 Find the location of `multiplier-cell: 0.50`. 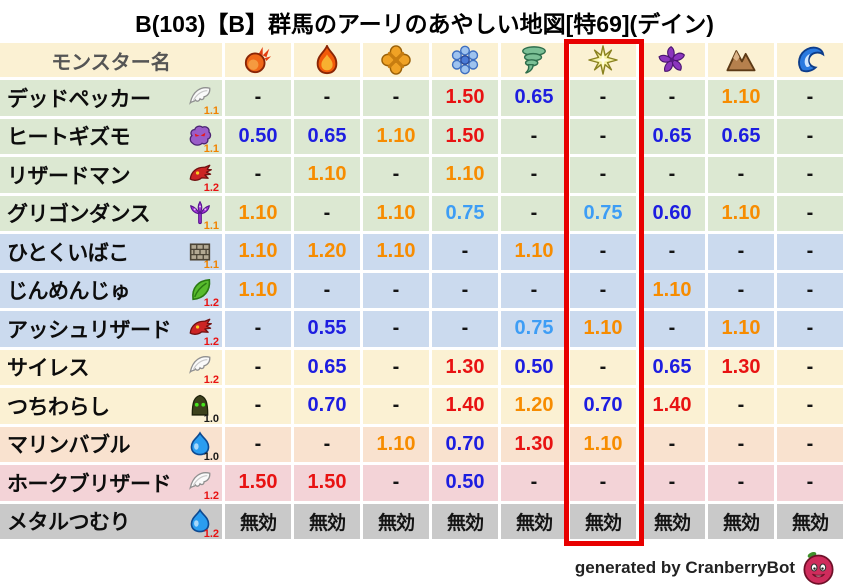

multiplier-cell: 0.50 is located at coordinates (259, 137).